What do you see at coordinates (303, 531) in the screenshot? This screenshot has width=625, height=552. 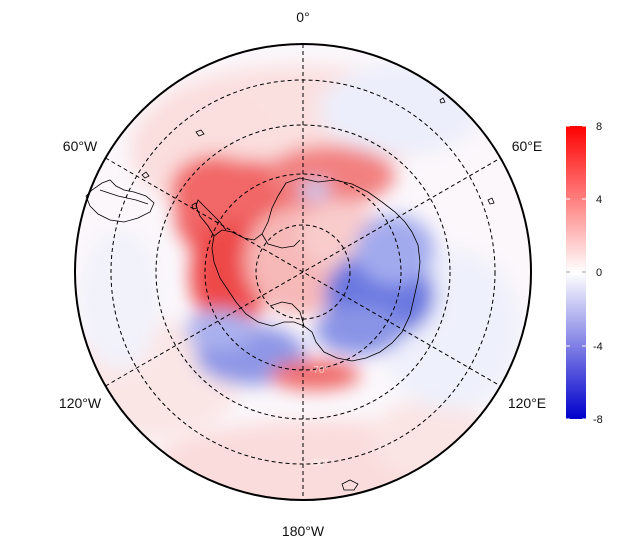 I see `meridian-label-180w: 180°W` at bounding box center [303, 531].